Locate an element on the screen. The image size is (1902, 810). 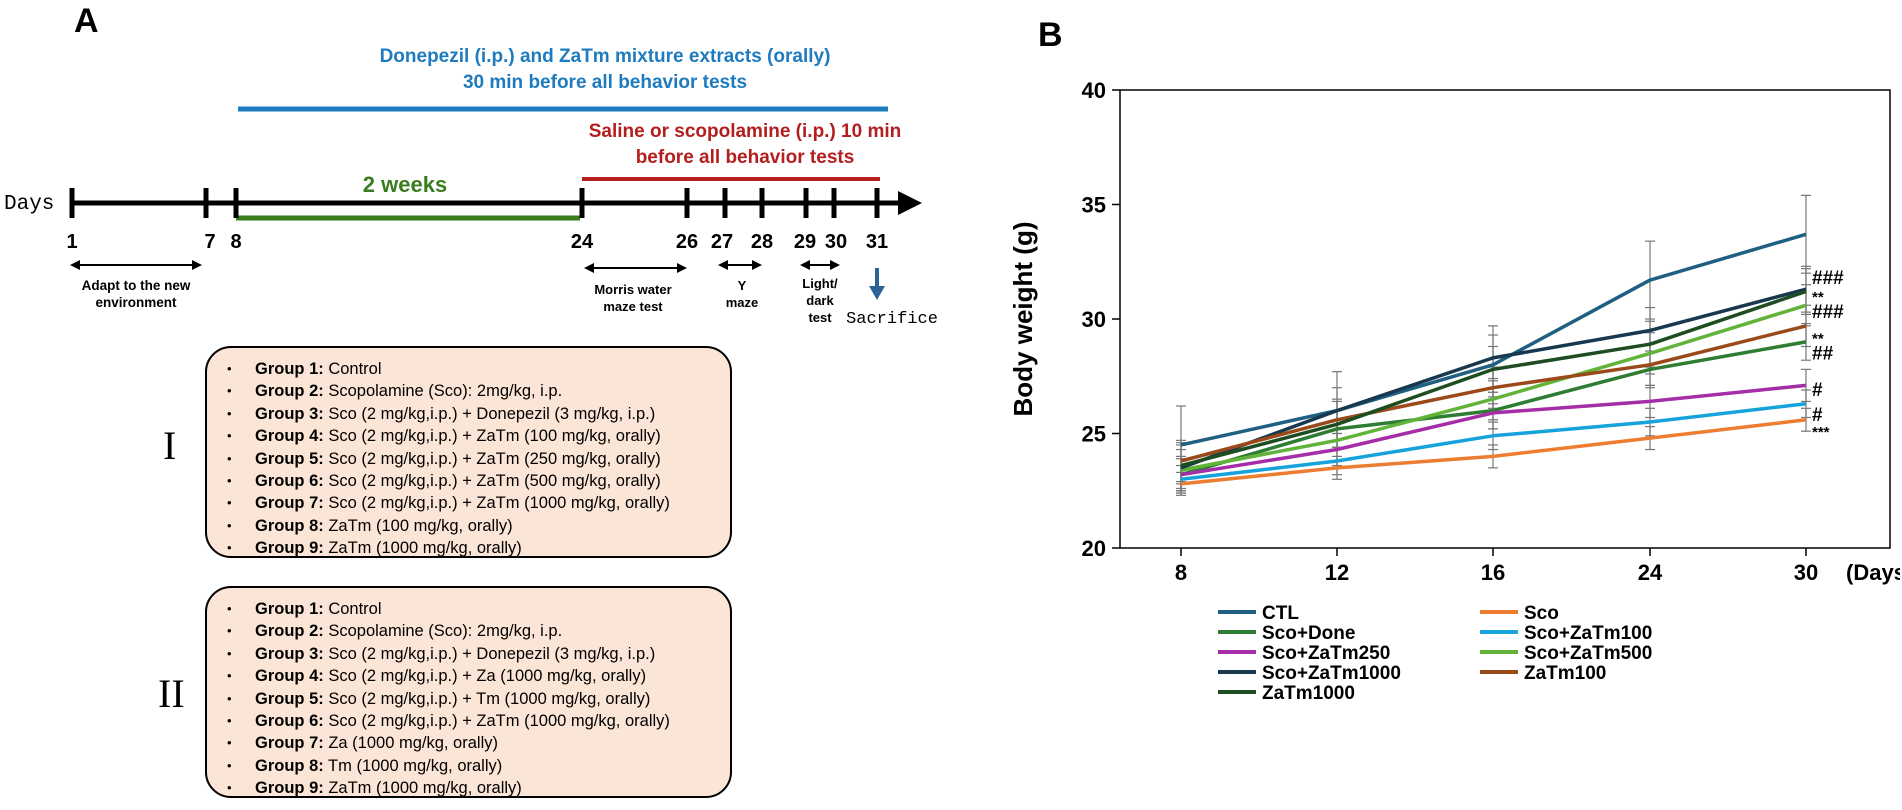
group-name: Group 8: is located at coordinates (289, 525).